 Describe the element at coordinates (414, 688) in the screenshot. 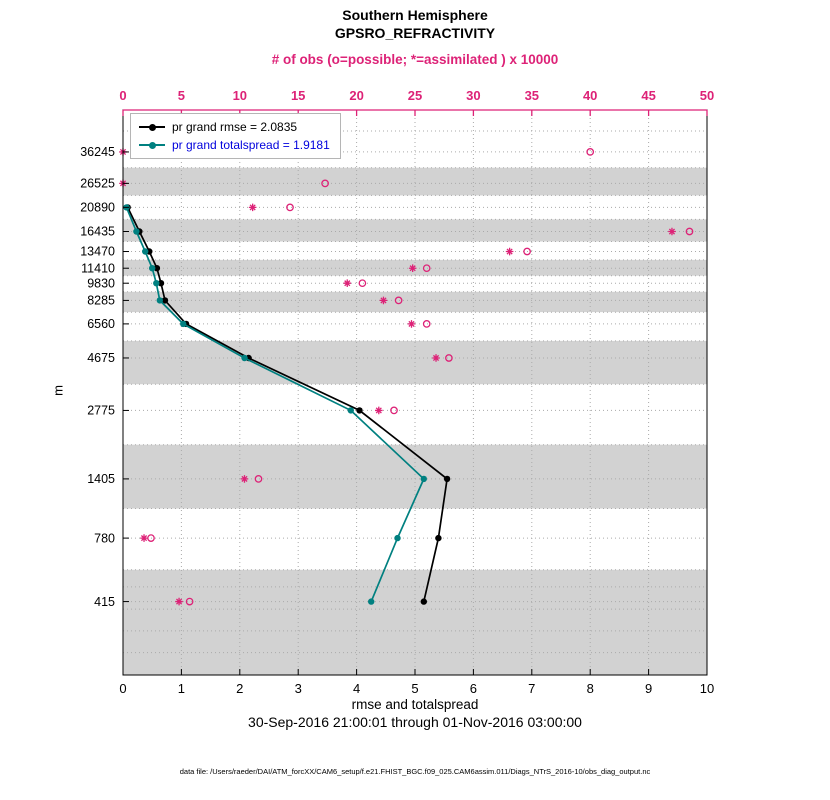

I see `bottom-tick-label: 5` at that location.